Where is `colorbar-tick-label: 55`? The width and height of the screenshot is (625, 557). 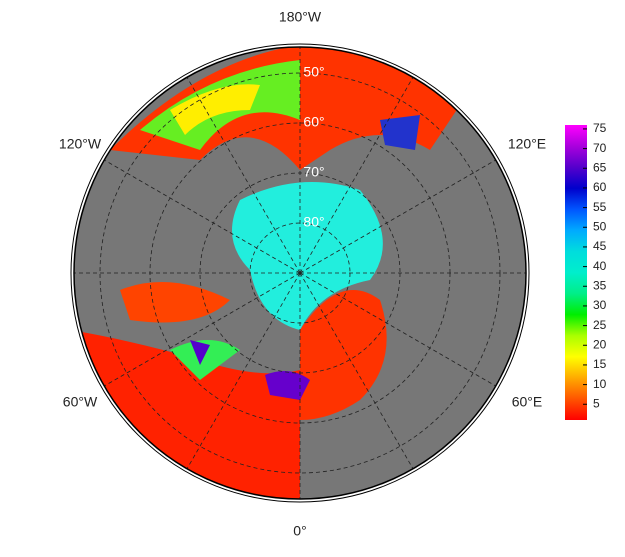 colorbar-tick-label: 55 is located at coordinates (600, 207).